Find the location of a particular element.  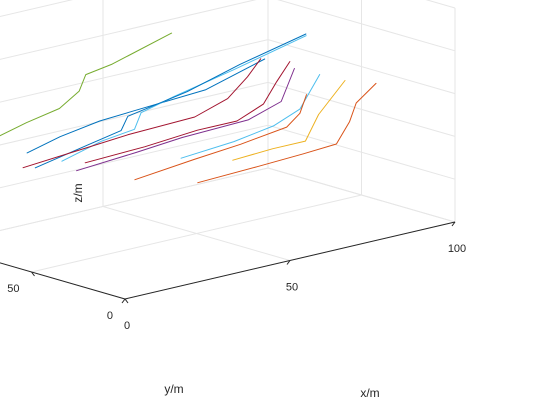

y-axis-label: y/m is located at coordinates (173, 389).